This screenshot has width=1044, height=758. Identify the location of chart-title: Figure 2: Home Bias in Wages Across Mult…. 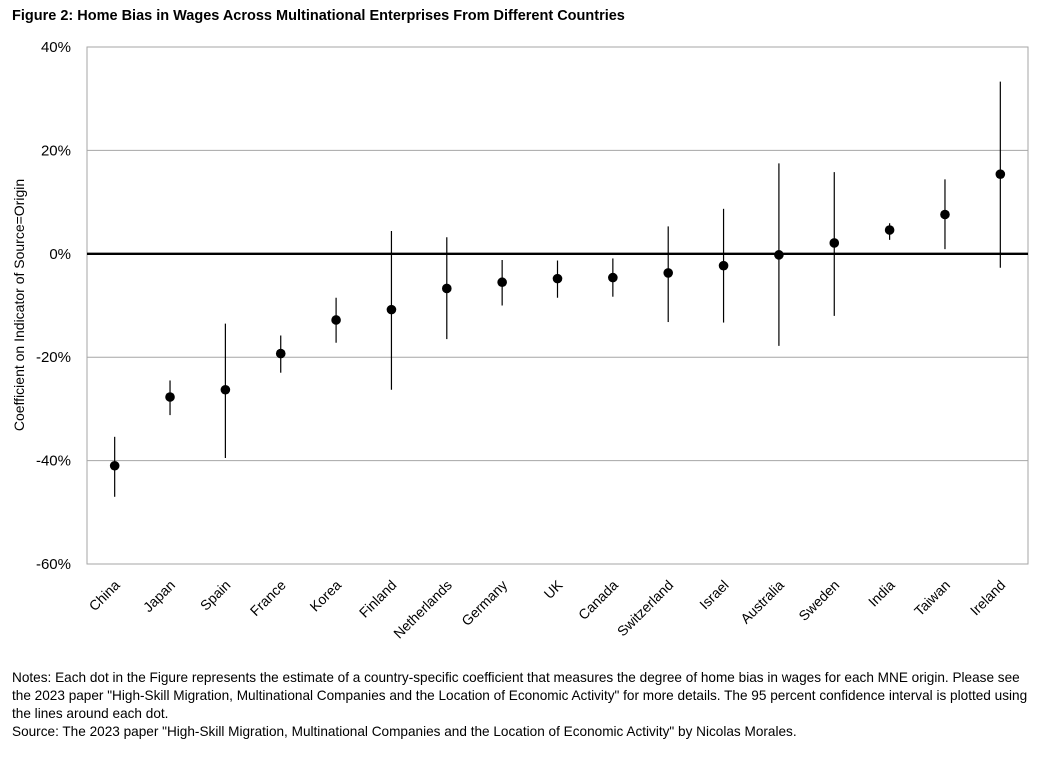
(318, 16).